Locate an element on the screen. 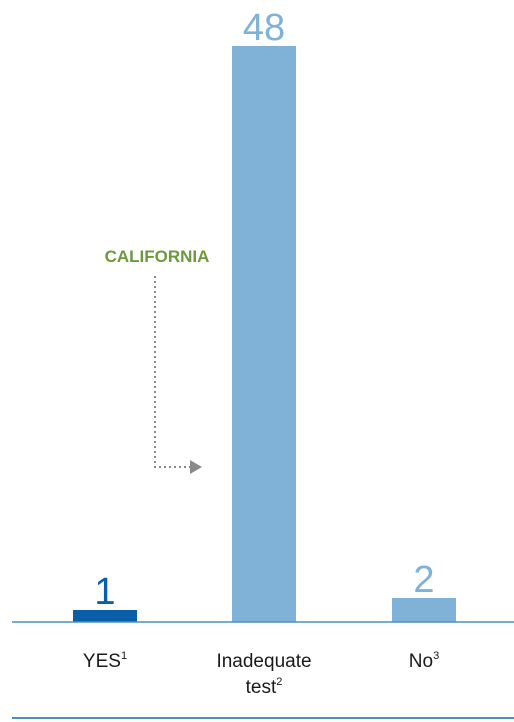 The image size is (514, 722). category-label-1: YES1 is located at coordinates (105, 661).